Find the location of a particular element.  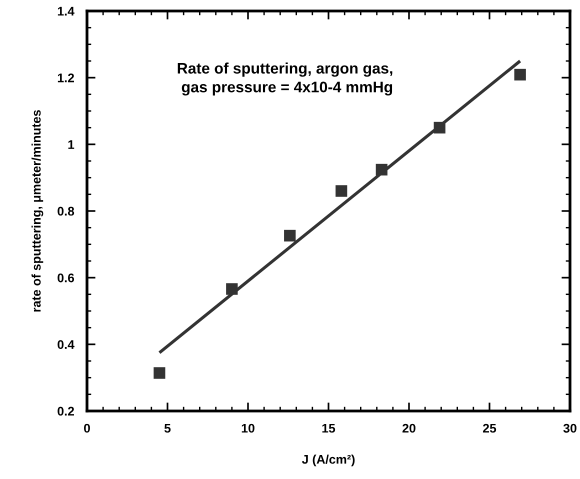

x-tick-label: 0 is located at coordinates (87, 428).